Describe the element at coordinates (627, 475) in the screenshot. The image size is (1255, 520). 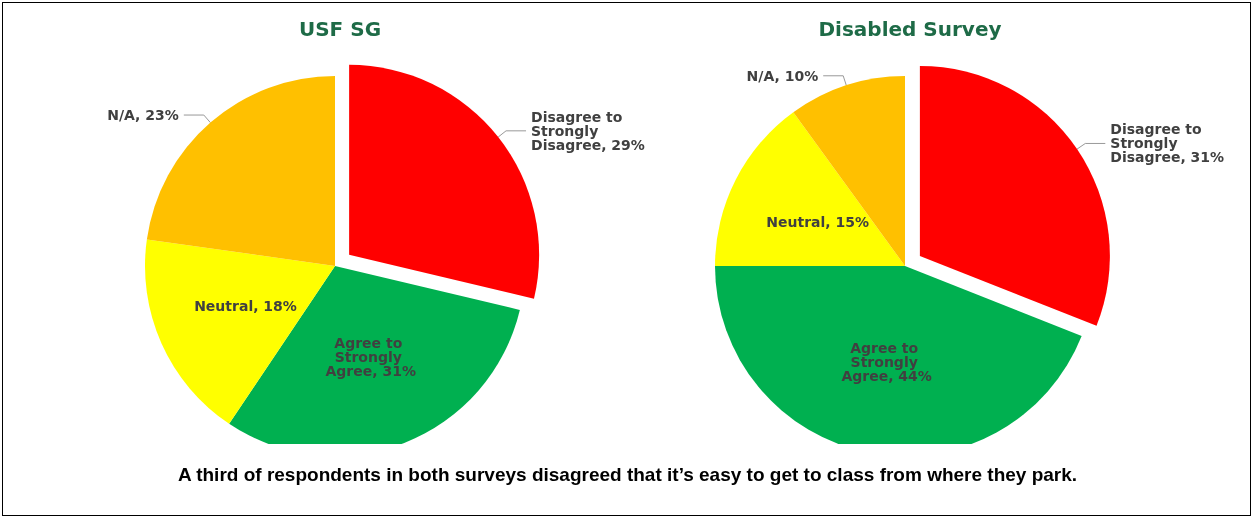
I see `text: A third of respondents in both surveys disagreed that it’s easy to get to class from where they park.` at that location.